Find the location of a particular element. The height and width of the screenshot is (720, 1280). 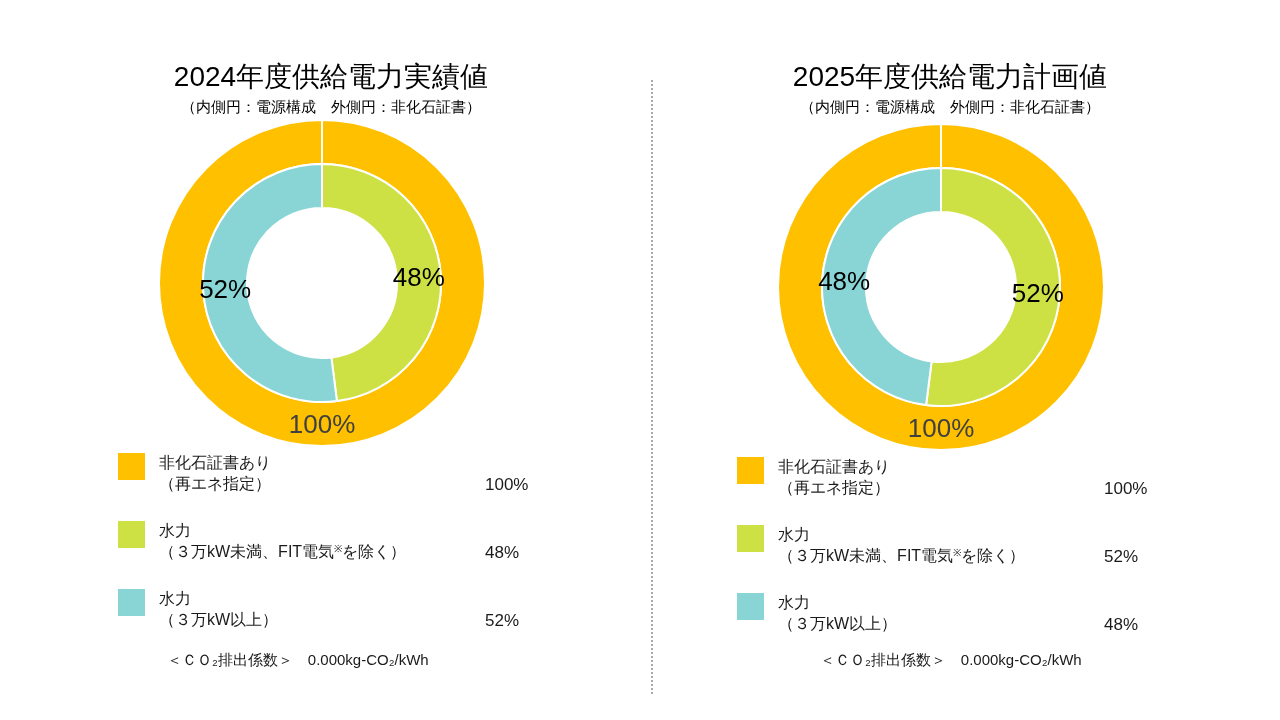

title: 2025年度供給電力計画値 is located at coordinates (950, 76).